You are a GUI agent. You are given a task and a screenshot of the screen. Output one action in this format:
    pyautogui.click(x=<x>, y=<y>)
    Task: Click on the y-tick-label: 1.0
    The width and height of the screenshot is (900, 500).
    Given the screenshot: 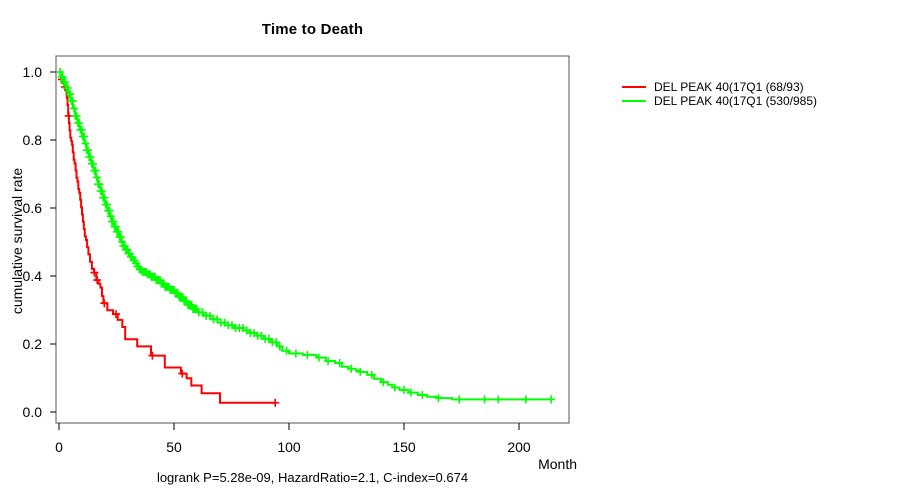 What is the action you would take?
    pyautogui.click(x=33, y=72)
    